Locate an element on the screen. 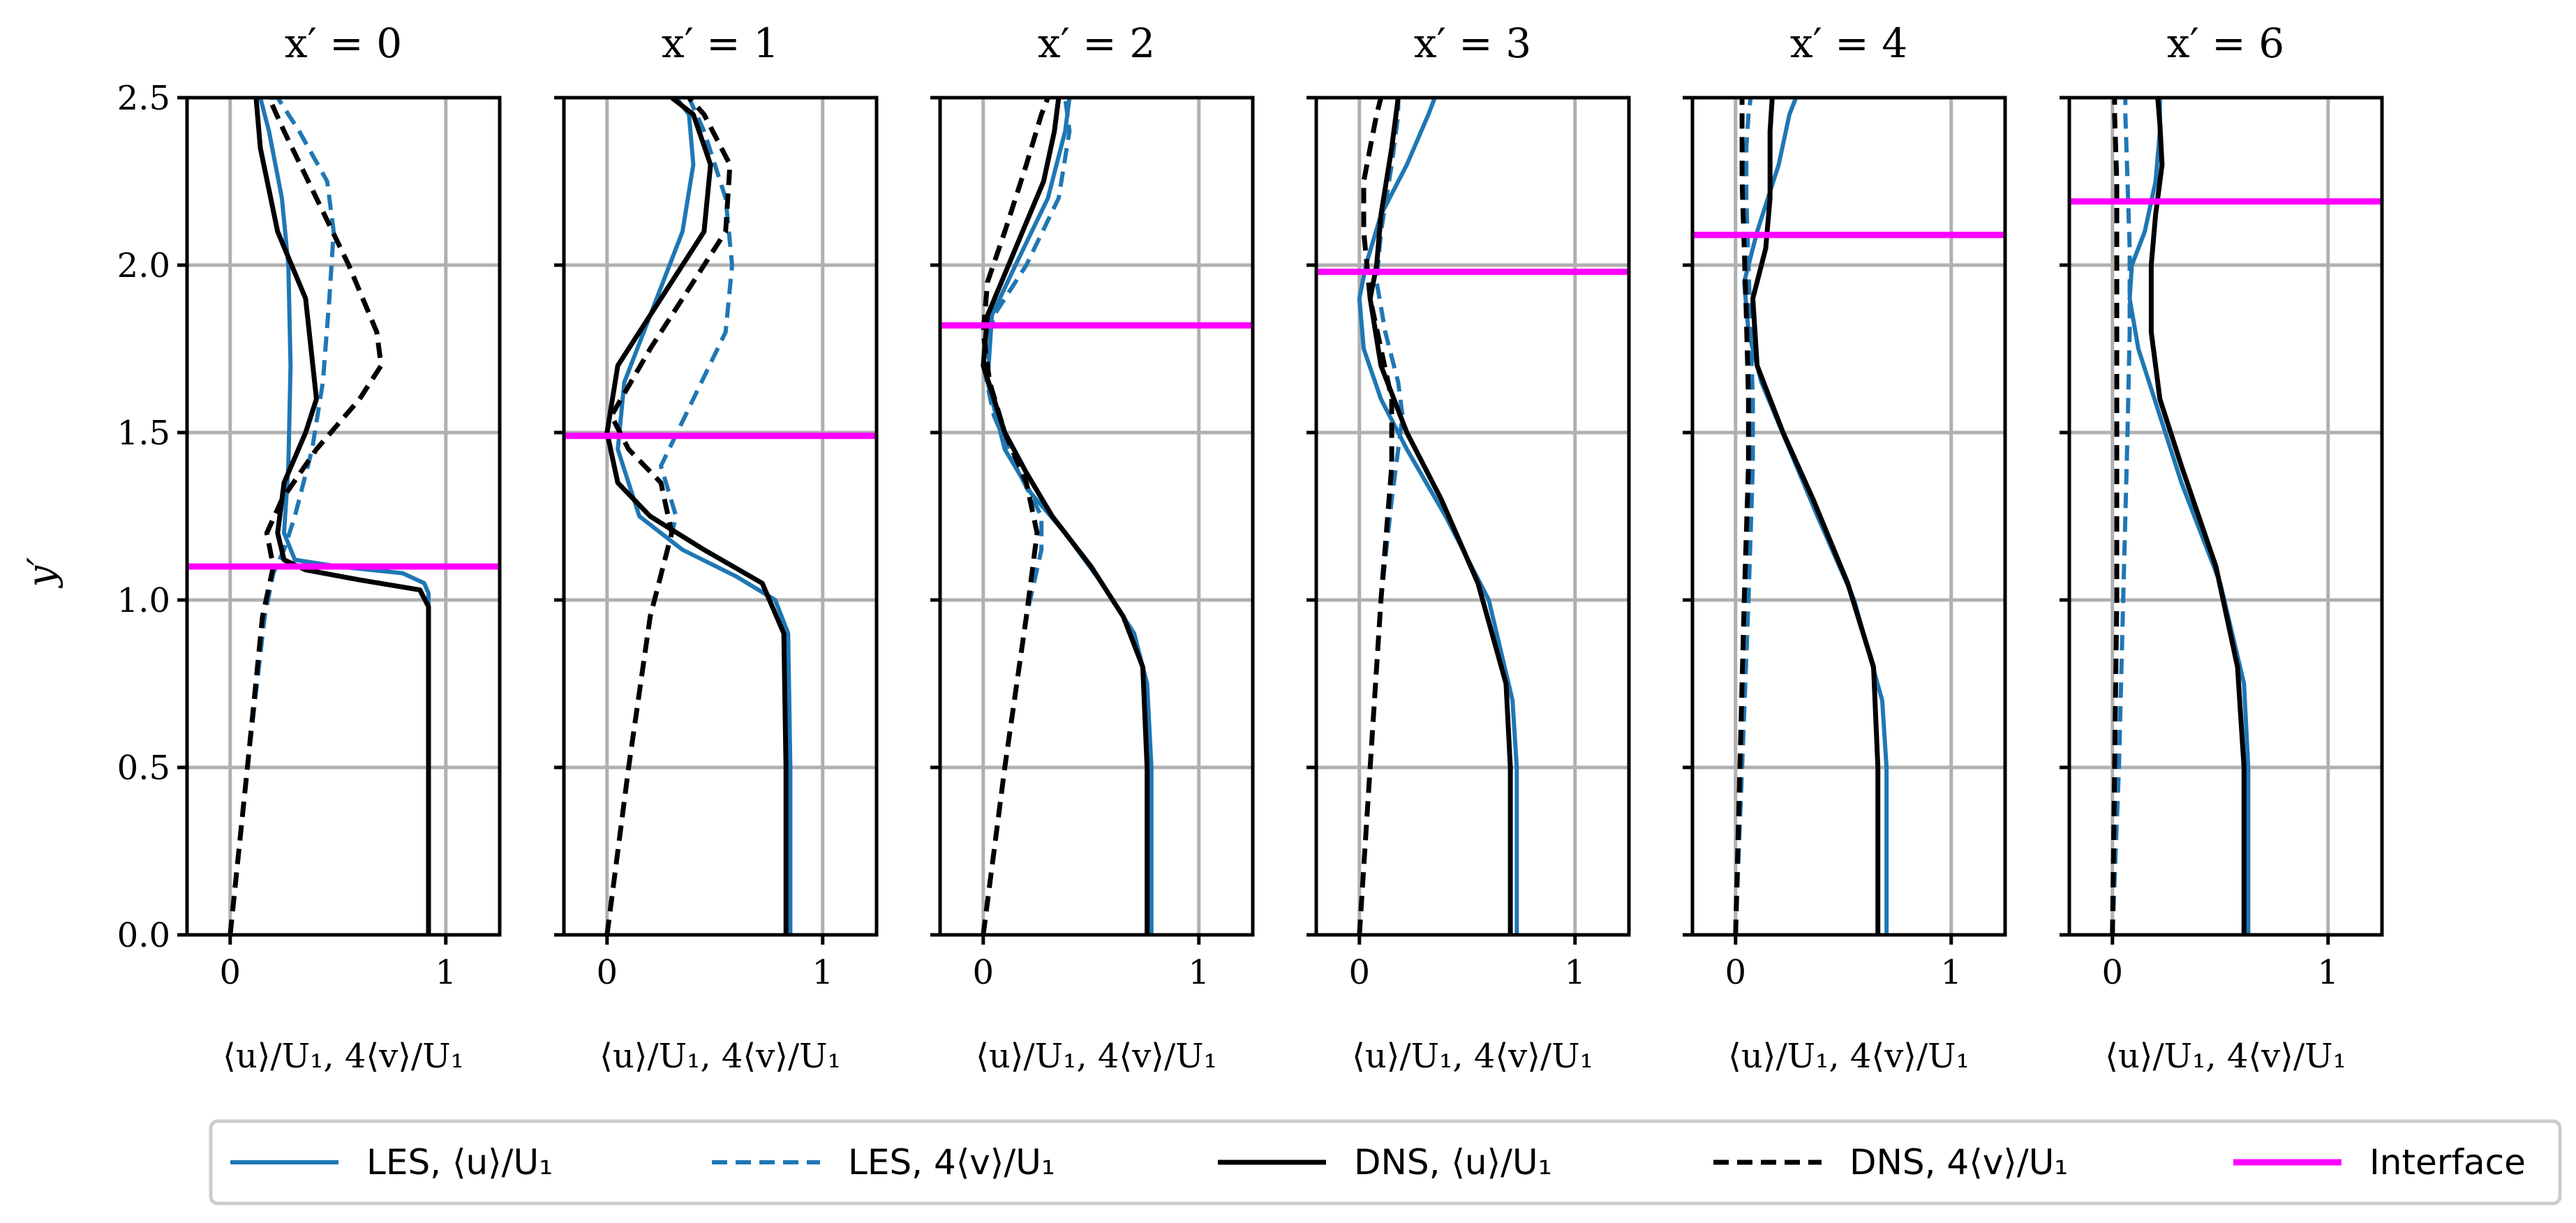  legend-label: DNS, 4⟨v⟩/U₁ is located at coordinates (1959, 1162).